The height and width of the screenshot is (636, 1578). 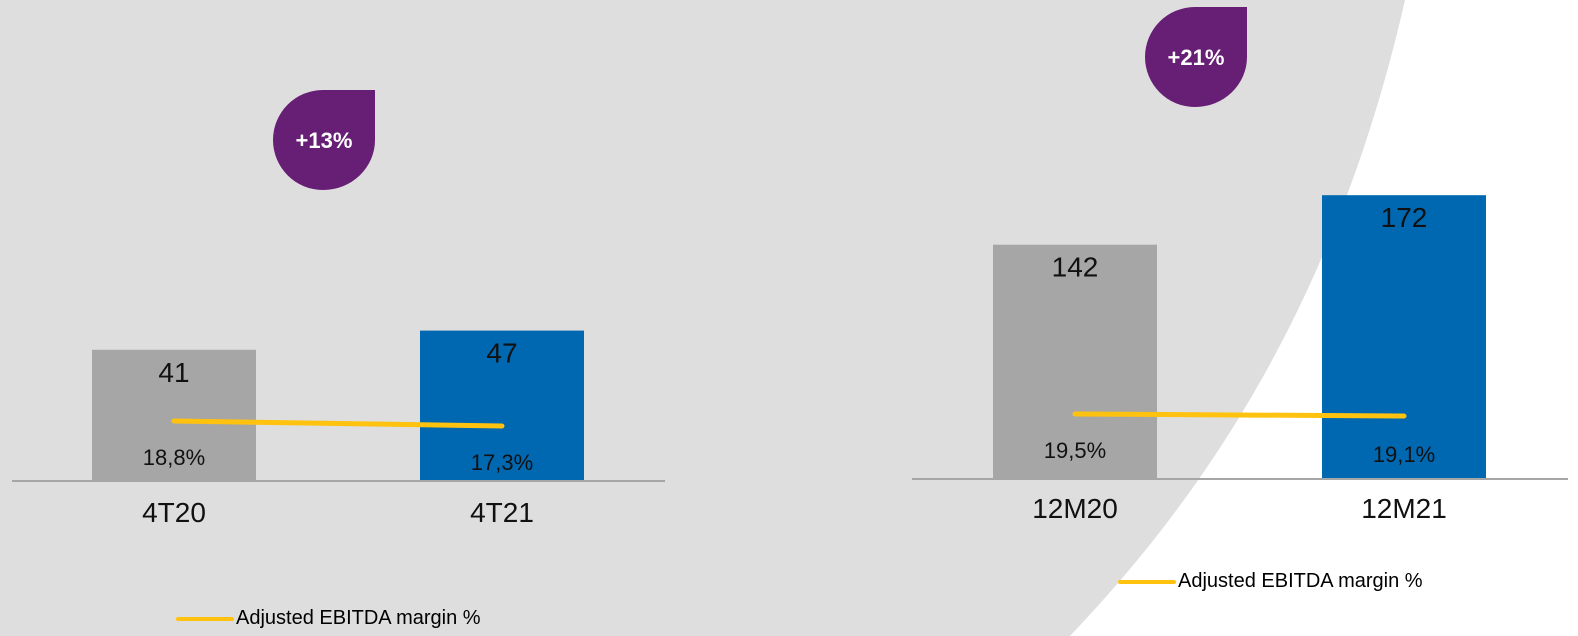 I want to click on bar-value-label: 142, so click(x=1075, y=267).